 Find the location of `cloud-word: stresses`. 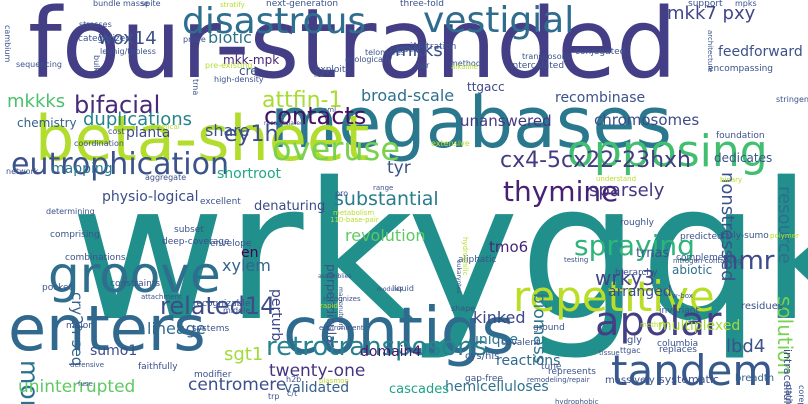

cloud-word: stresses is located at coordinates (95, 24).